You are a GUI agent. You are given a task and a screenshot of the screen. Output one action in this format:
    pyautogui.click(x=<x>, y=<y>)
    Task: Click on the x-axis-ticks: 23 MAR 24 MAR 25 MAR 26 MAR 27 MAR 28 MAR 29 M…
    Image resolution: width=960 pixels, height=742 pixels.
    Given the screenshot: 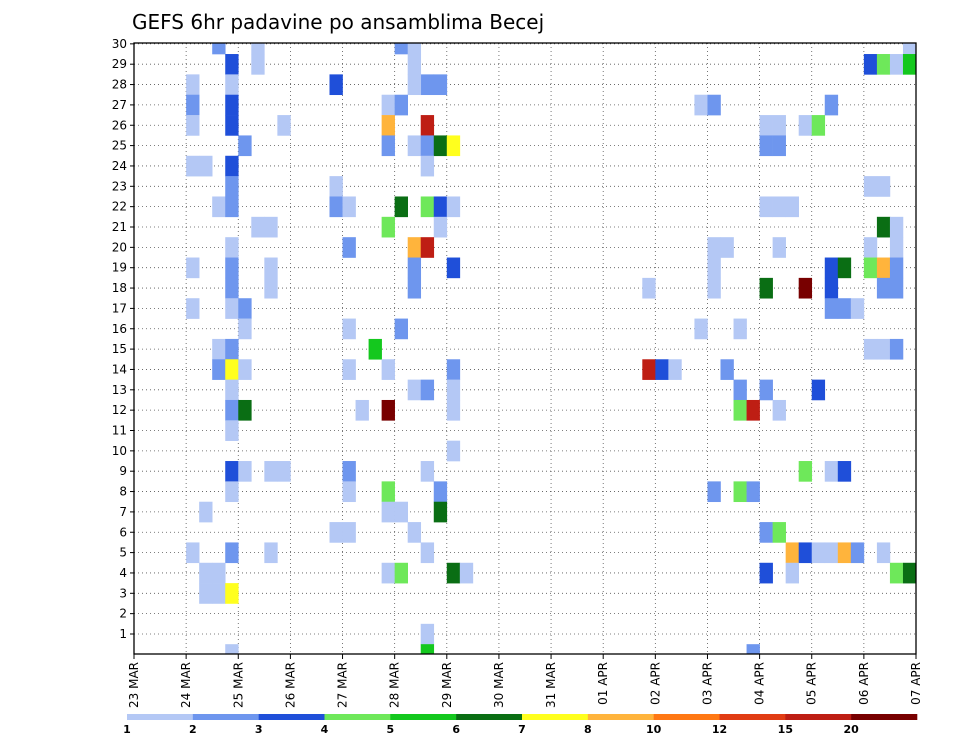 What is the action you would take?
    pyautogui.click(x=525, y=681)
    